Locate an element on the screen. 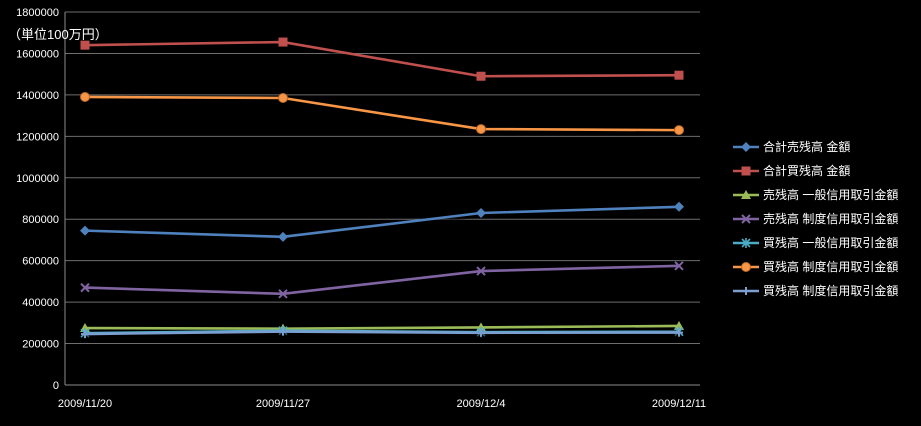 This screenshot has width=921, height=426. y-tick-label: 800000 is located at coordinates (40, 220).